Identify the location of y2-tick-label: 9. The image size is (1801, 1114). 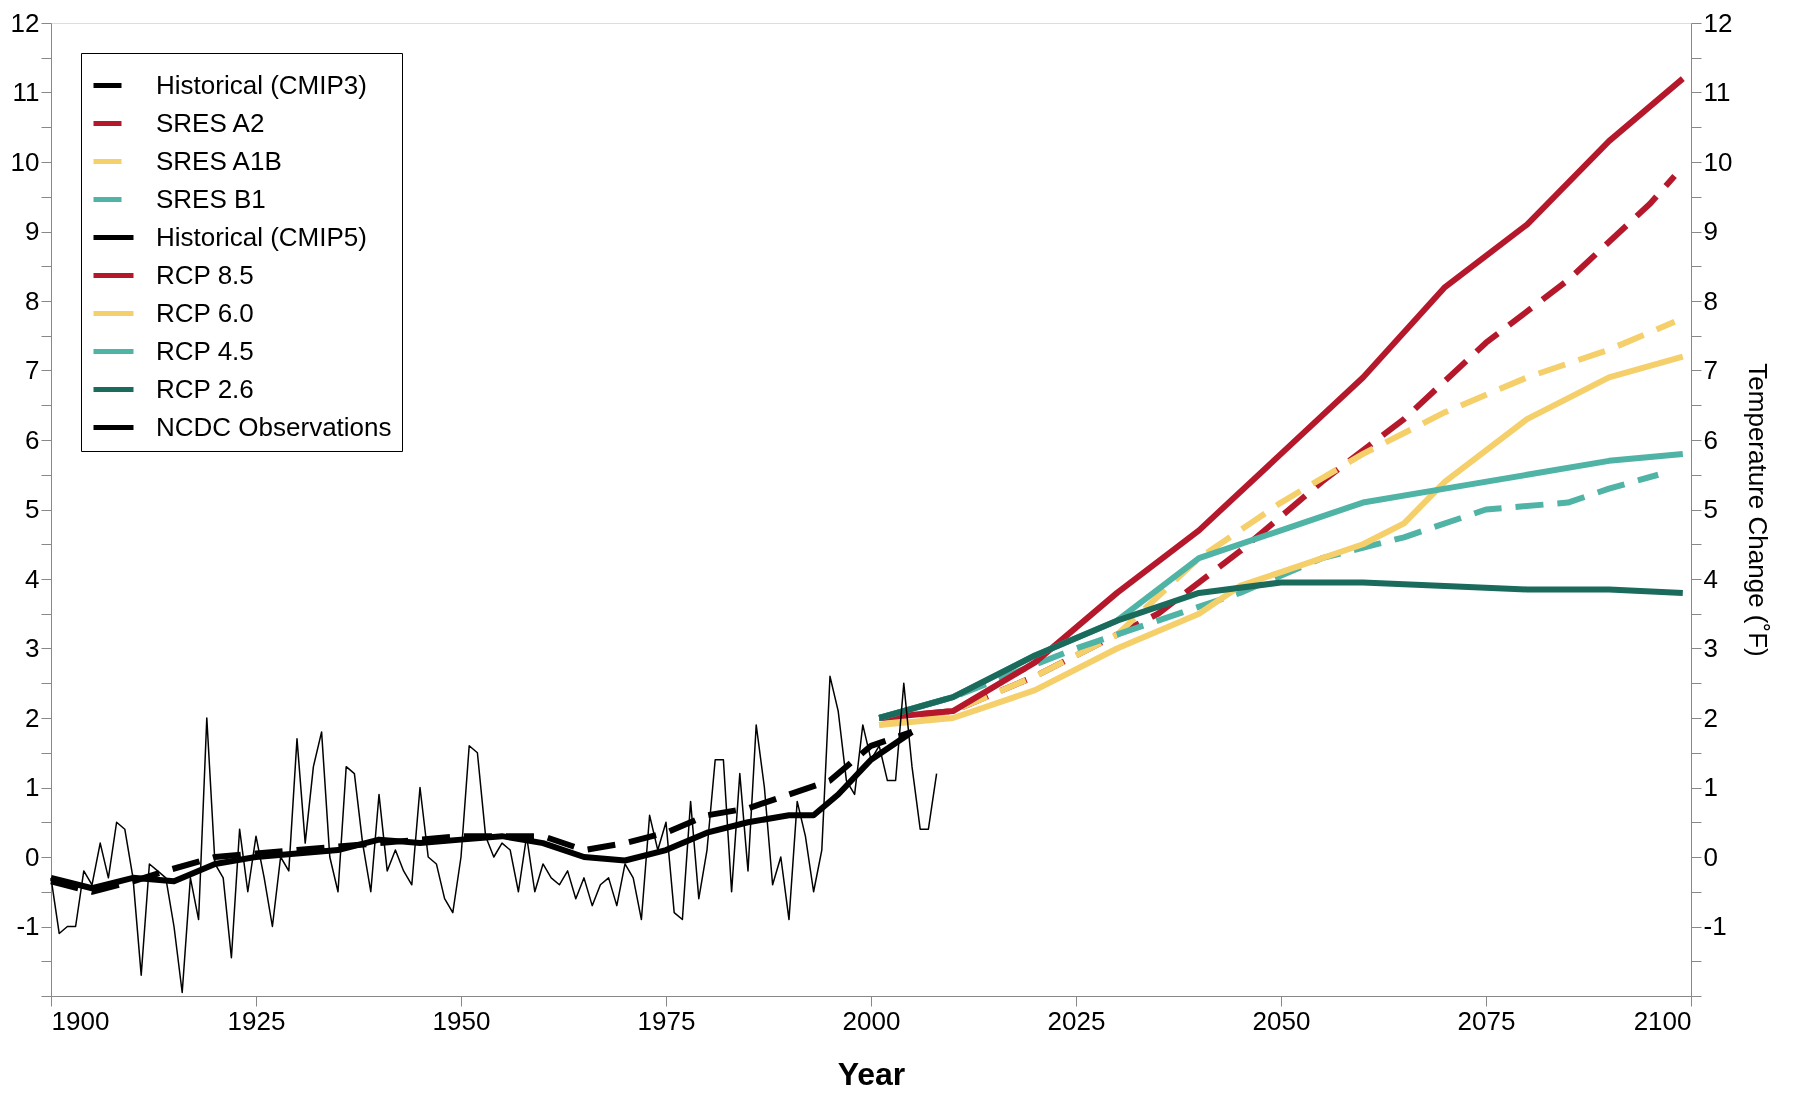
(1710, 231).